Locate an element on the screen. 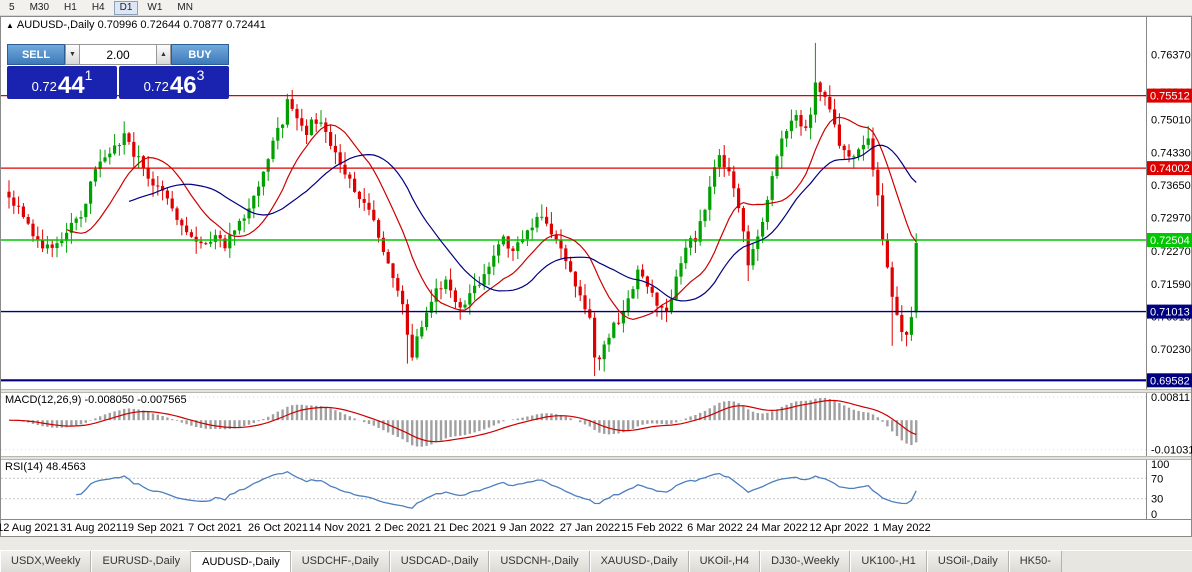 The height and width of the screenshot is (572, 1192). price-badge: 0.74002 is located at coordinates (1169, 168).